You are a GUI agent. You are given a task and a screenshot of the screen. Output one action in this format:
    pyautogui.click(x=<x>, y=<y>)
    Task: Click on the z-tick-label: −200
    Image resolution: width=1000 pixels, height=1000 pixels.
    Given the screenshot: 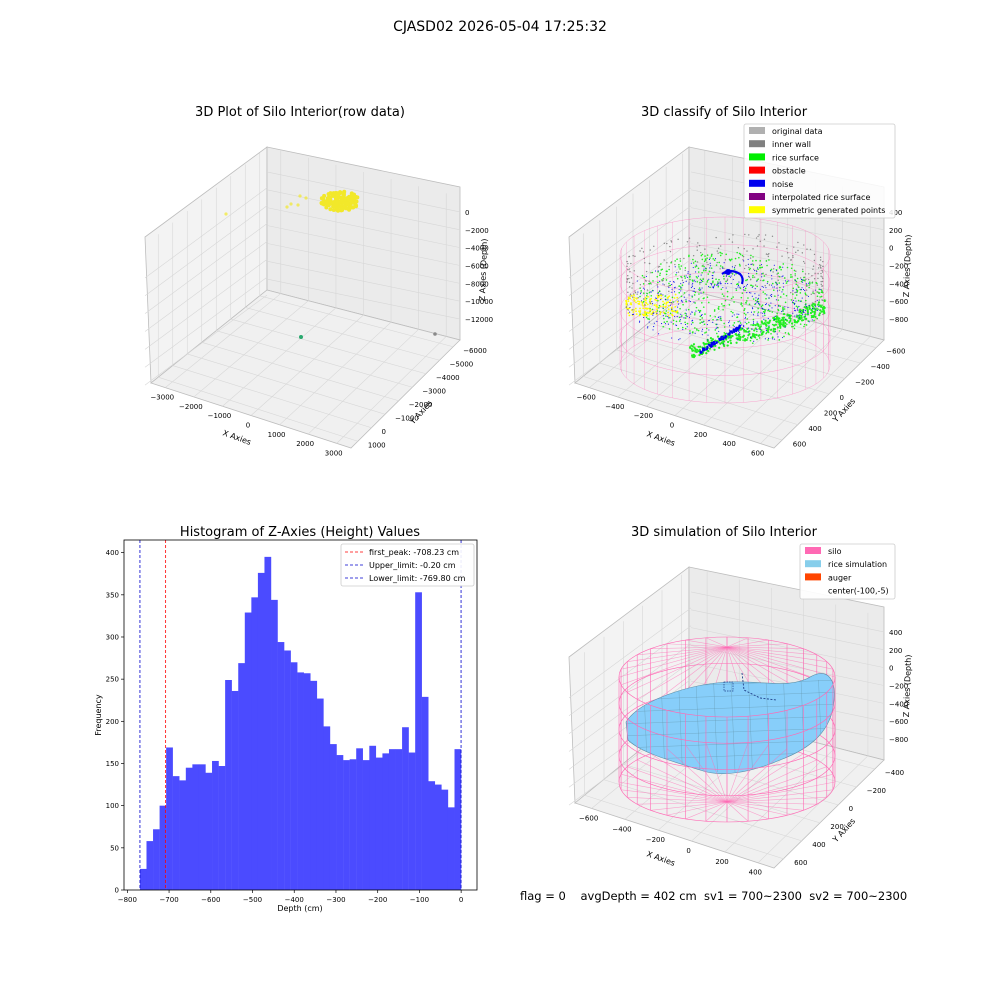 What is the action you would take?
    pyautogui.click(x=898, y=267)
    